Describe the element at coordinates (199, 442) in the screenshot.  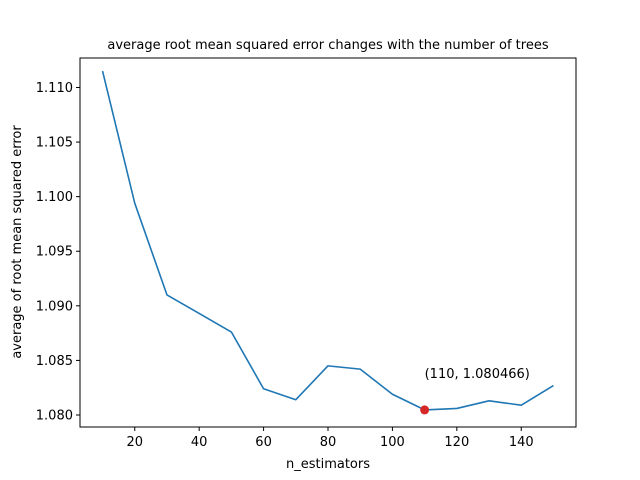
I see `x-tick-label: 40` at that location.